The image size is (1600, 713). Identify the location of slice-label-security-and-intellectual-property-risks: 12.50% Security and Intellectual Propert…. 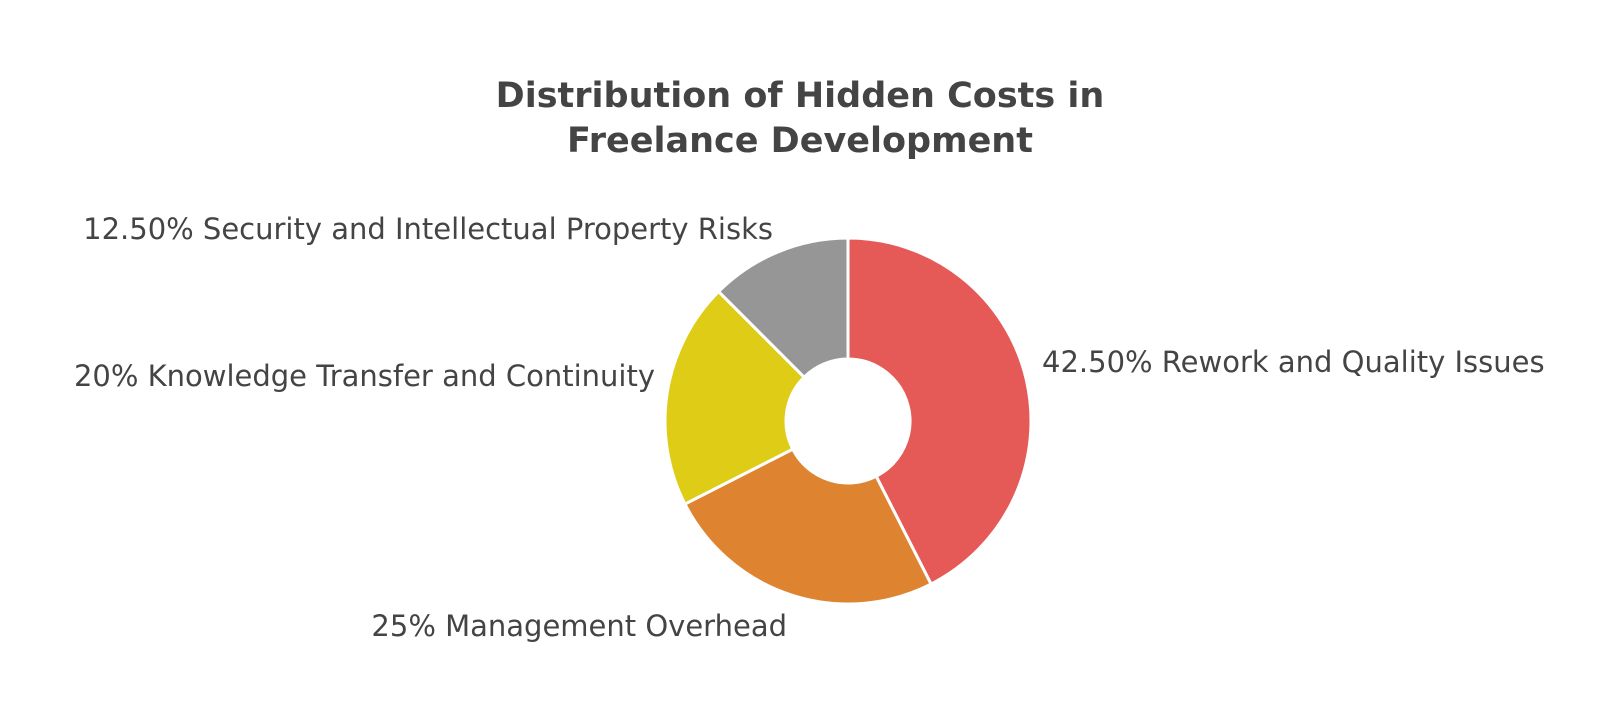
(428, 229).